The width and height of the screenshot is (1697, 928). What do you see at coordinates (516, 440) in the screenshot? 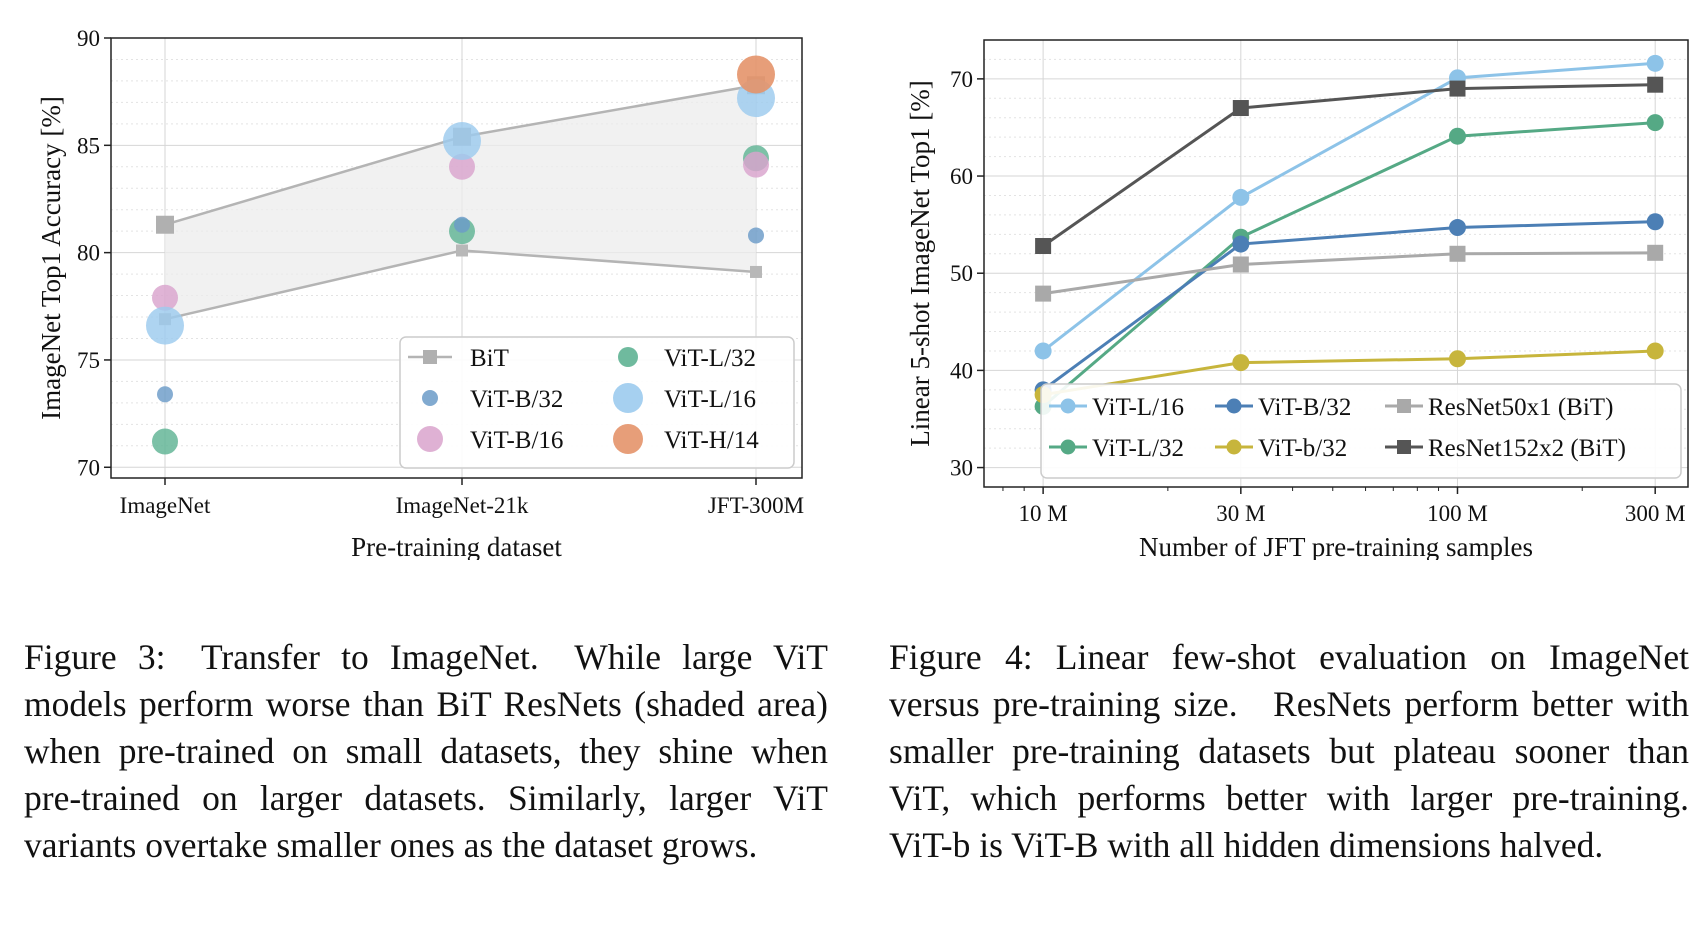
I see `legend-label-vit-b-16: ViT-B/16` at bounding box center [516, 440].